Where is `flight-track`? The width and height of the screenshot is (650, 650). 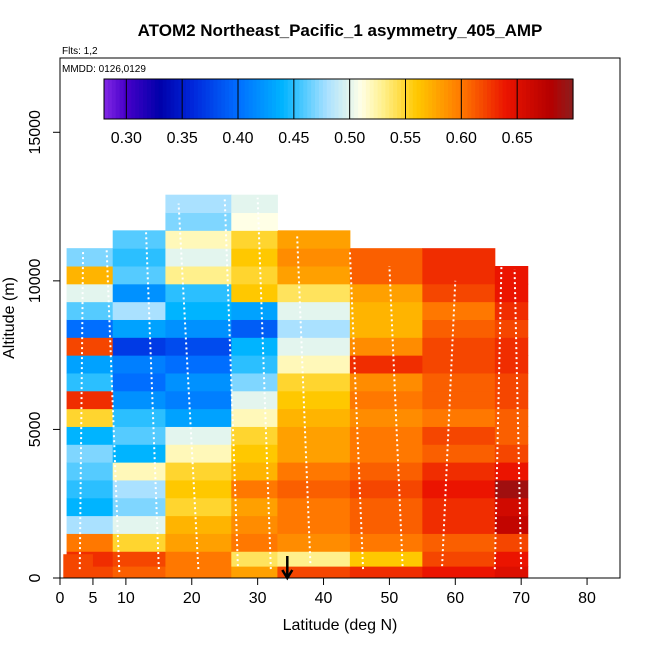 flight-track is located at coordinates (264, 383).